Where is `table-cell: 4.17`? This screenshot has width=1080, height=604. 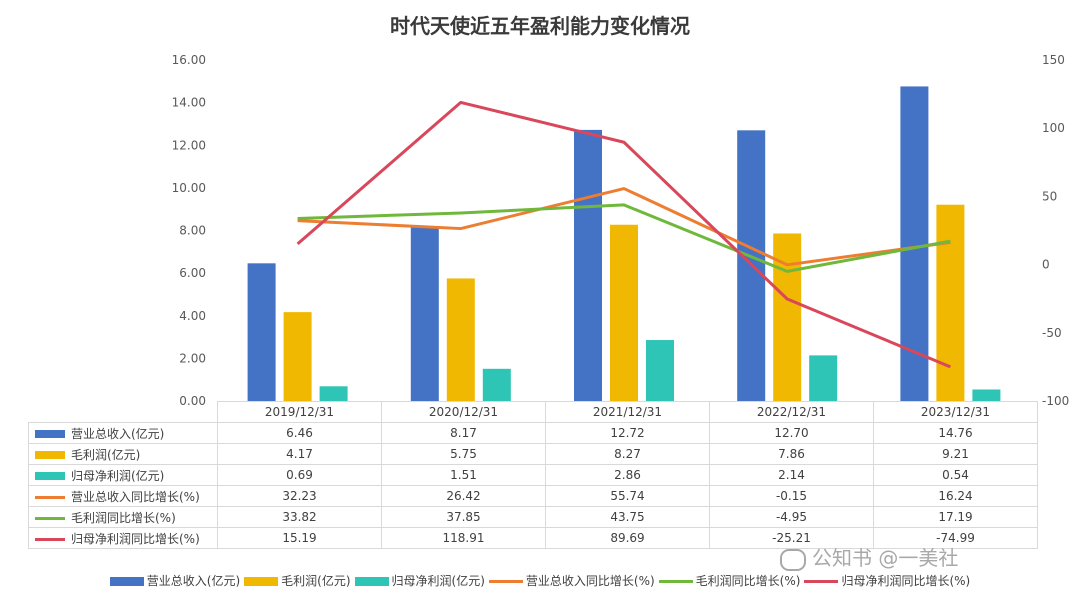
table-cell: 4.17 is located at coordinates (299, 454).